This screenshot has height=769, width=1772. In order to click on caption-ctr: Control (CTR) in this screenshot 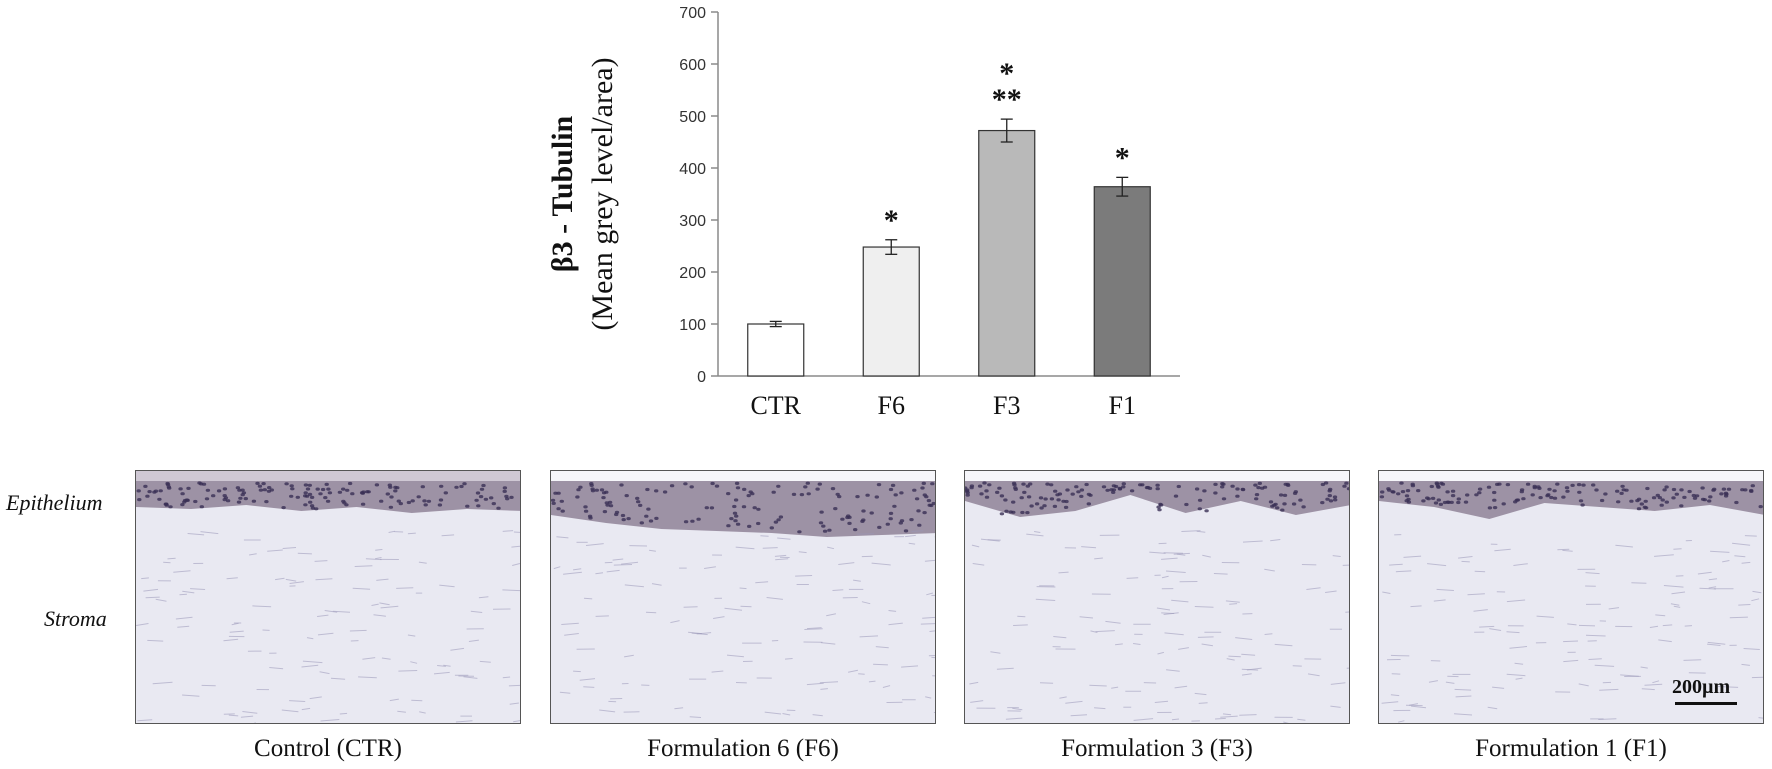, I will do `click(328, 748)`.